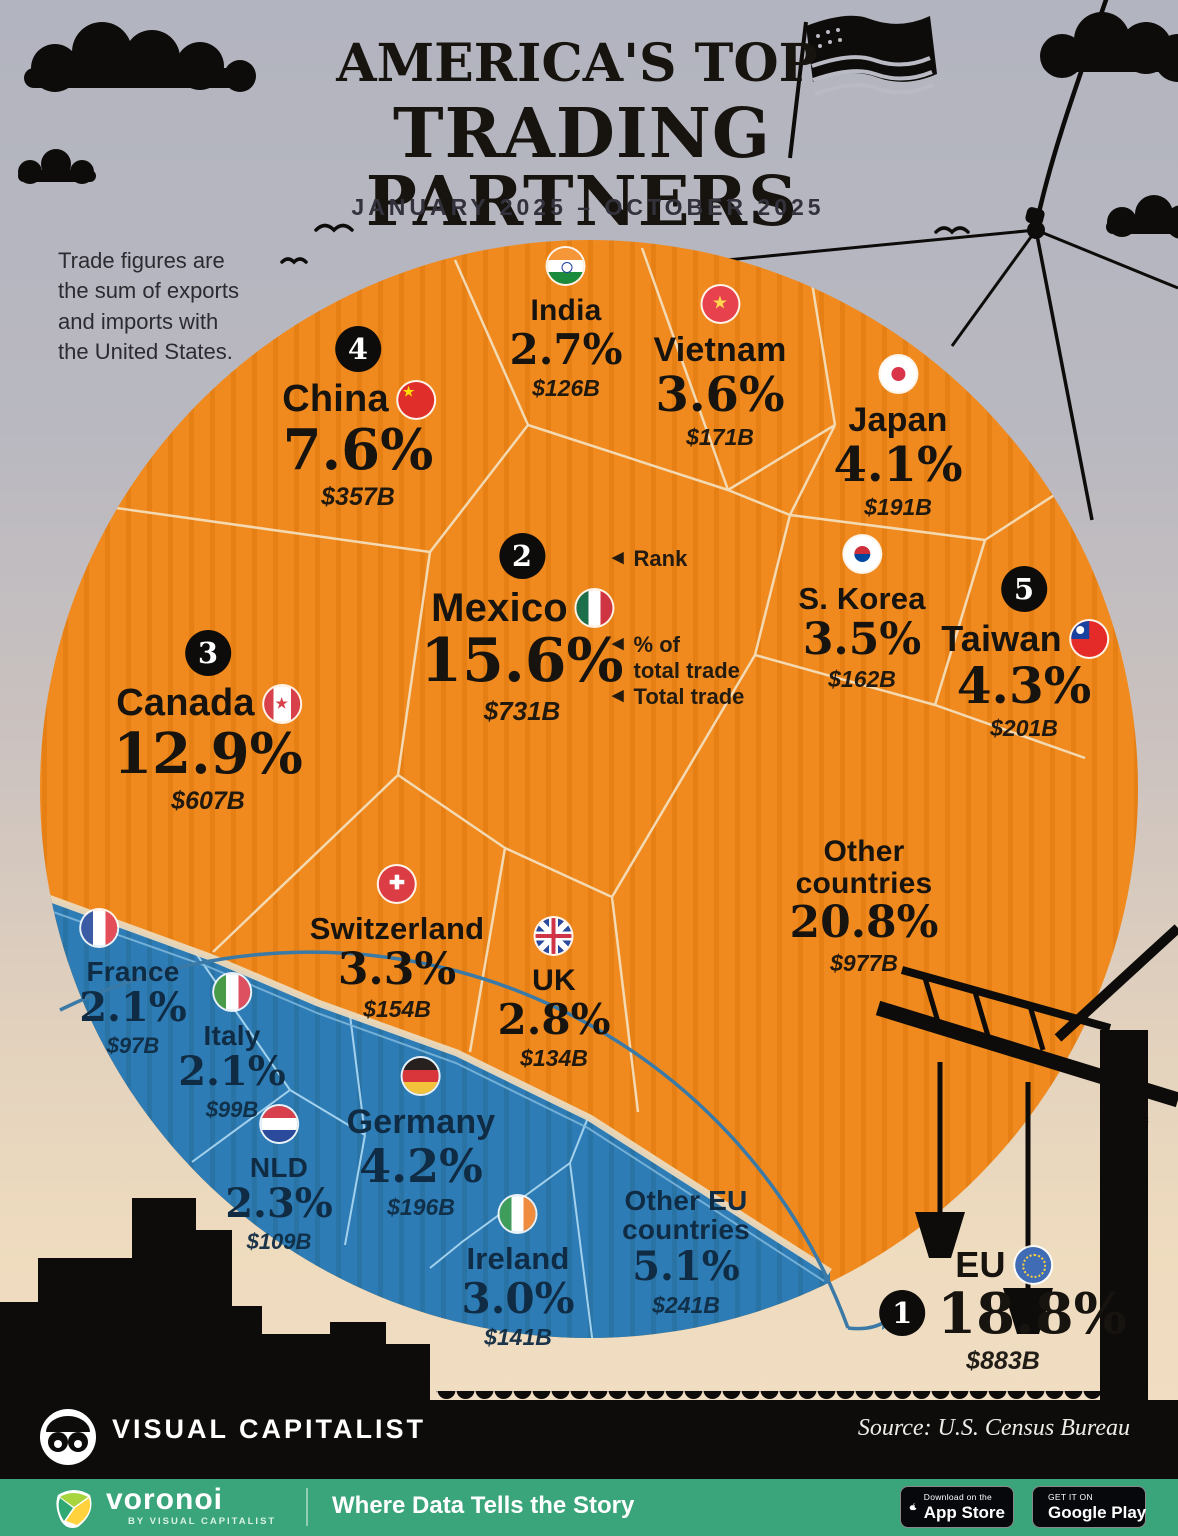  What do you see at coordinates (518, 1273) in the screenshot?
I see `cell-ireland: Ireland 3.0% $141B` at bounding box center [518, 1273].